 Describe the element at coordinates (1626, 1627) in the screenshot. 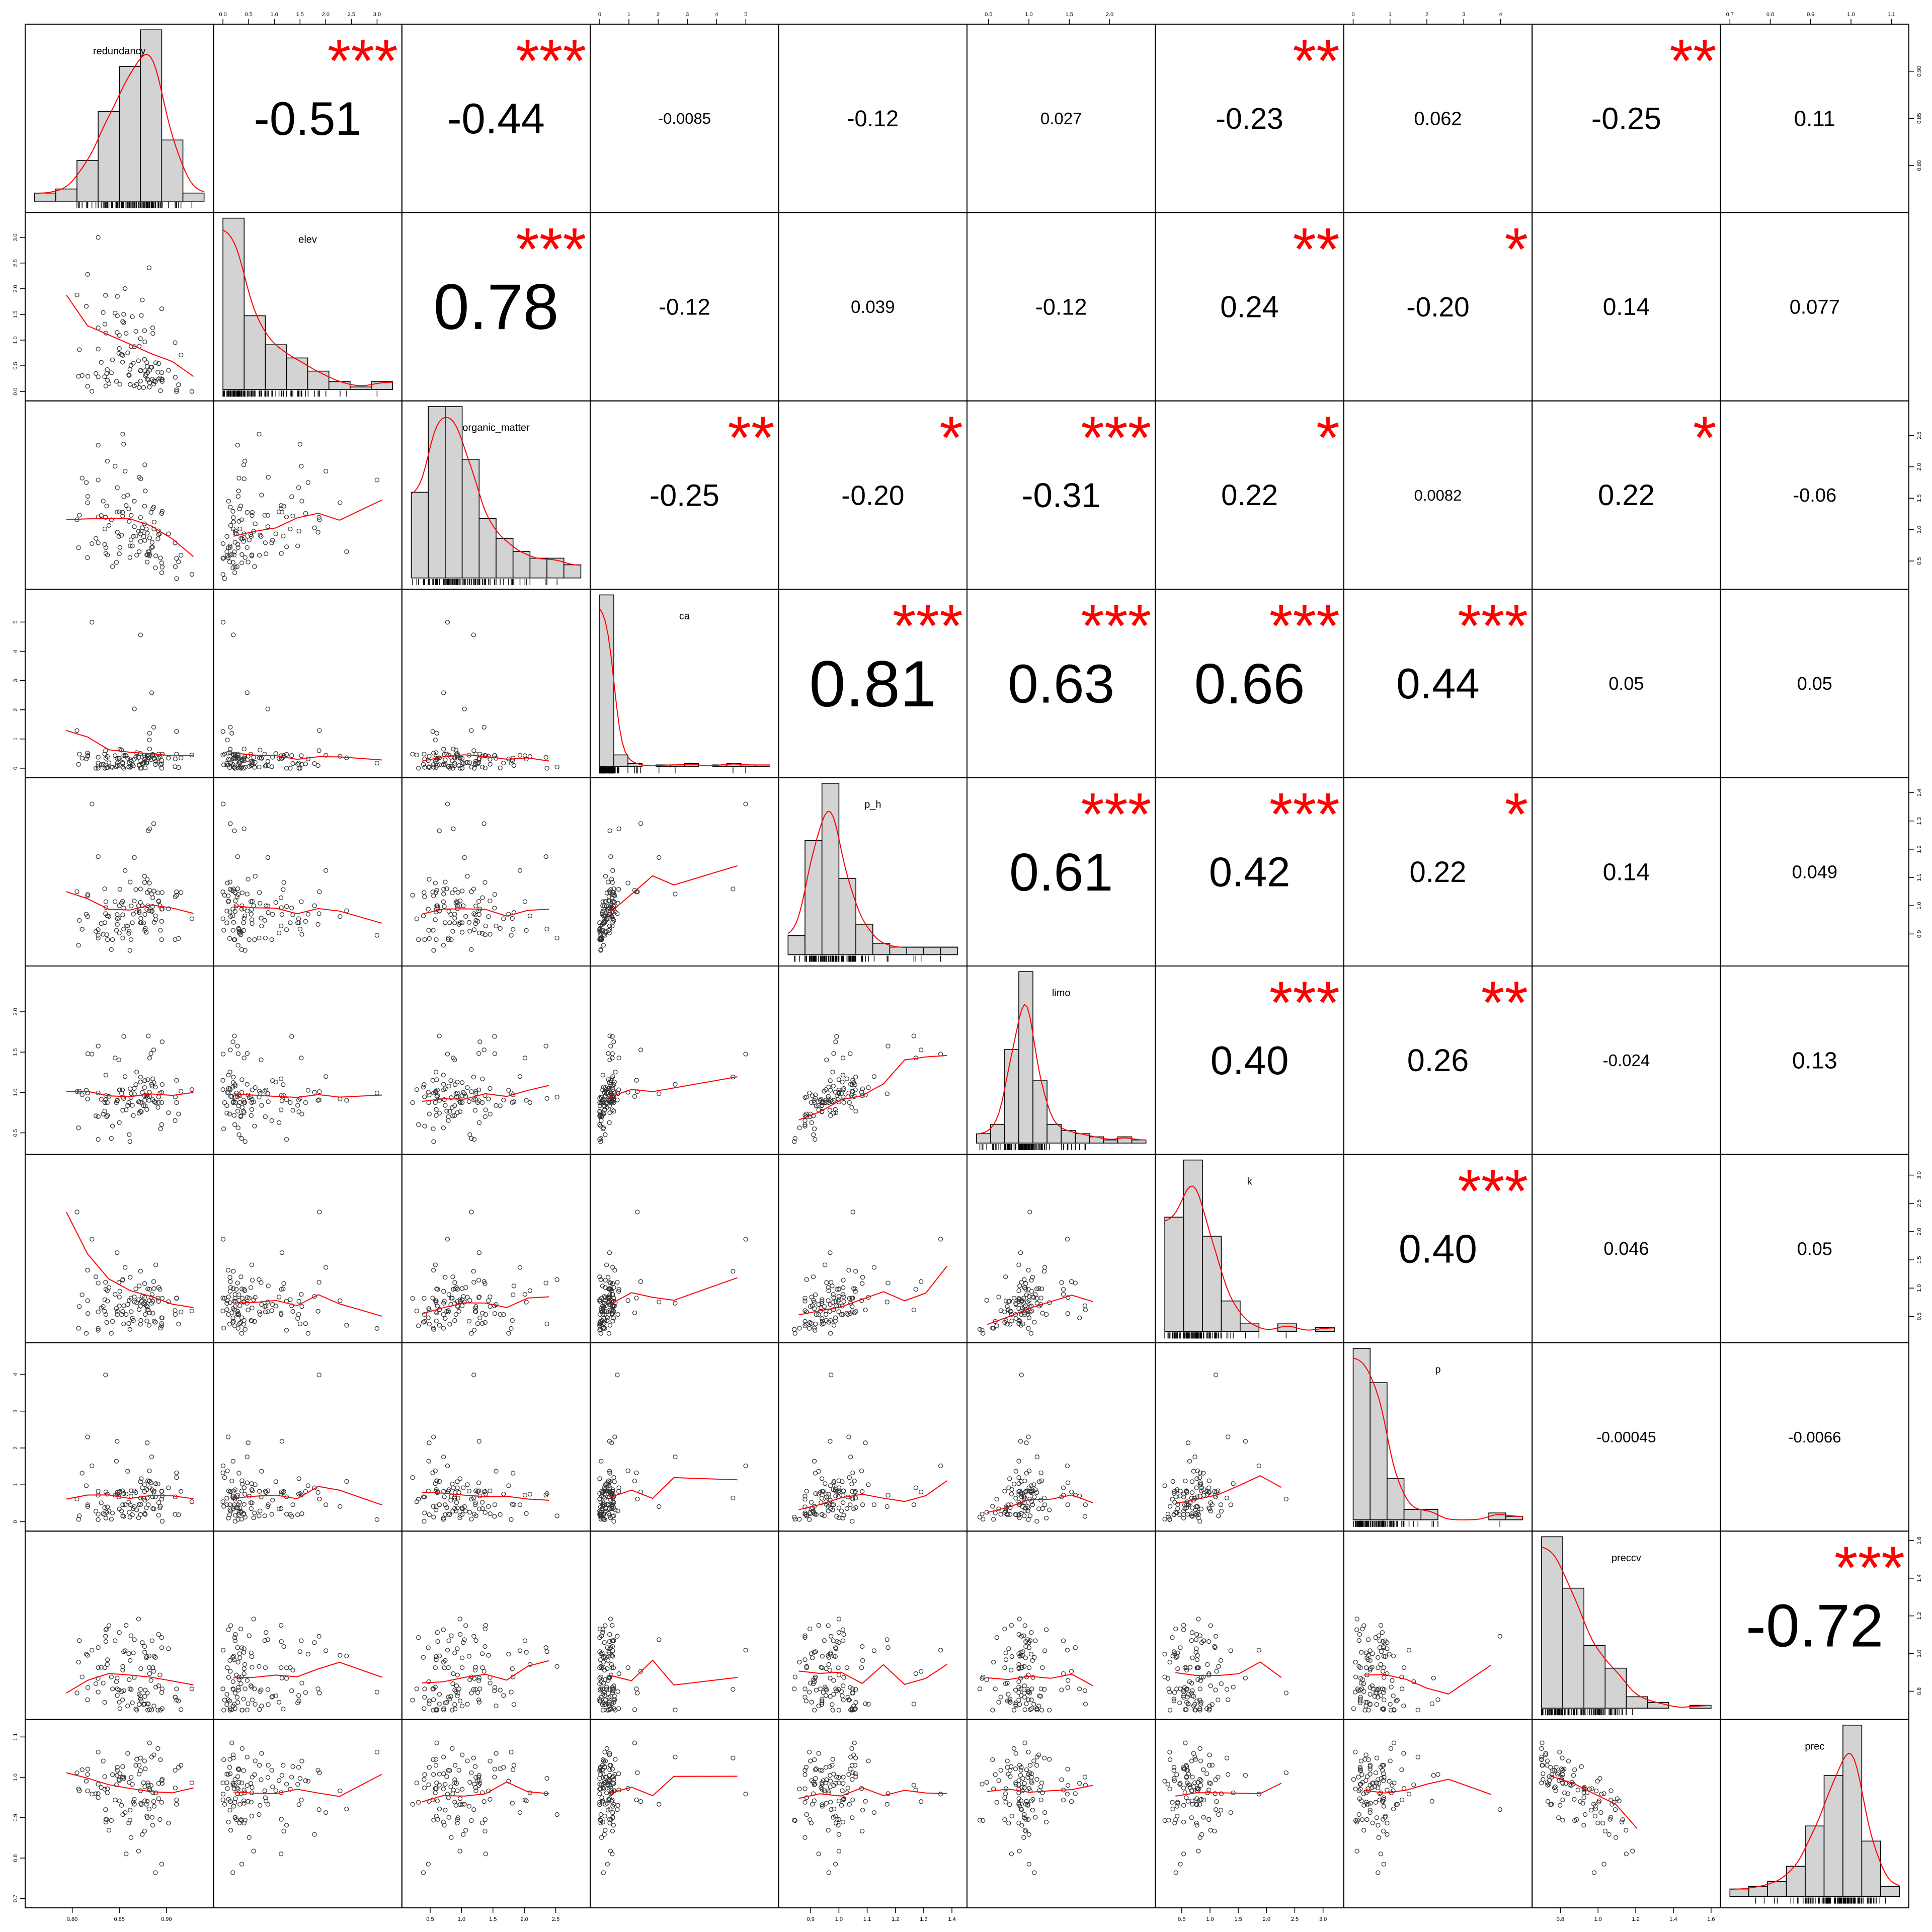

I see `density-line` at that location.